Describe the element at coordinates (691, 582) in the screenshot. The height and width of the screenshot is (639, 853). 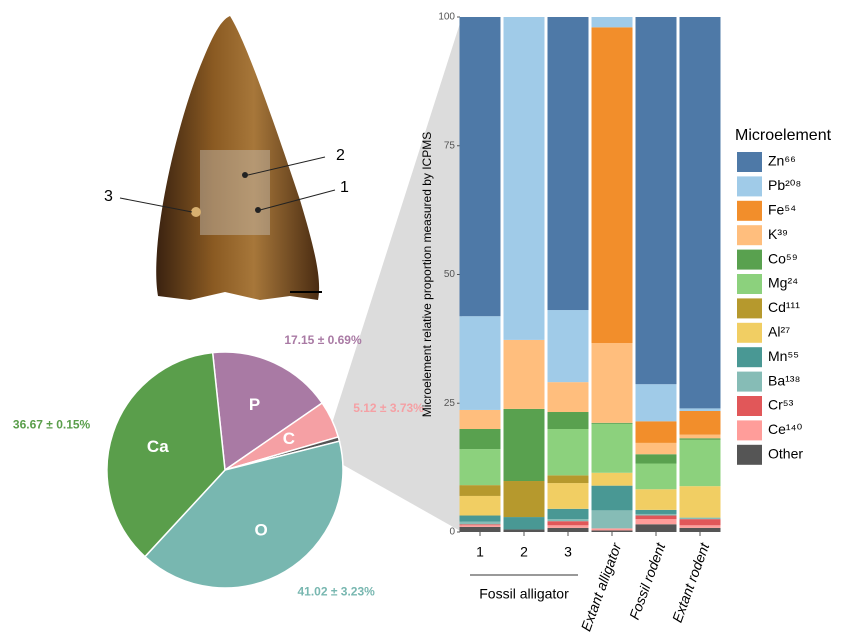
I see `x-tick-label: Extant rodent` at that location.